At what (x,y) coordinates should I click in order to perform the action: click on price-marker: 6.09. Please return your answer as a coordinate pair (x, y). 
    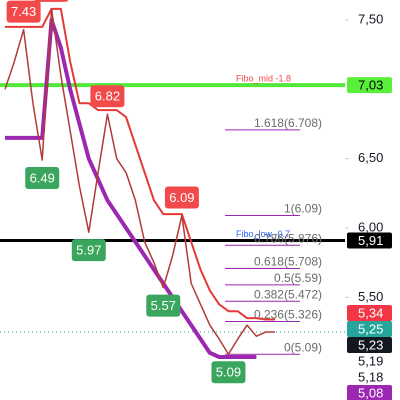
    Looking at the image, I should click on (181, 197).